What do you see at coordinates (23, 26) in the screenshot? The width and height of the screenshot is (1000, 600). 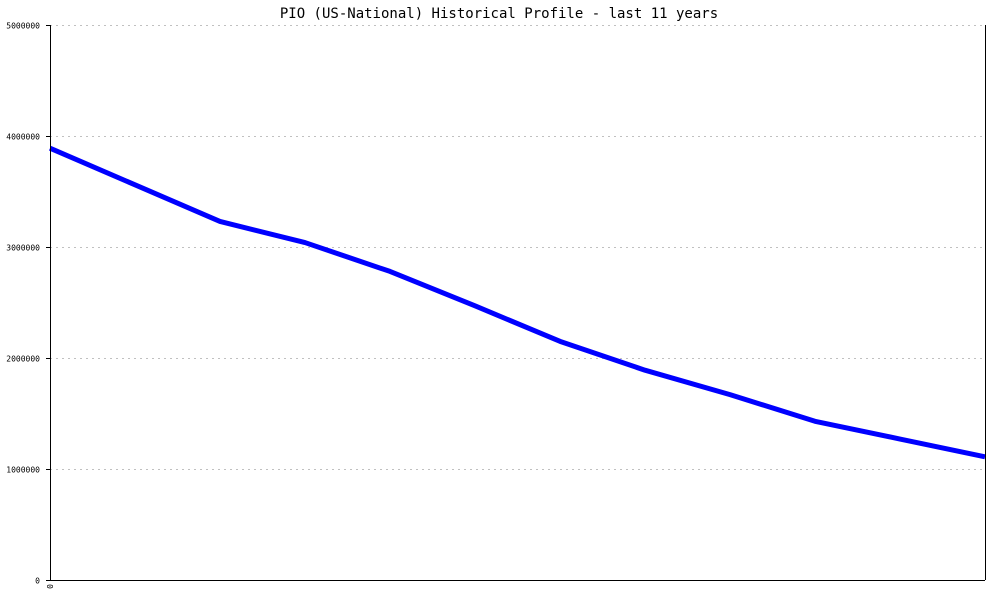 I see `y-tick-label: 5000000` at bounding box center [23, 26].